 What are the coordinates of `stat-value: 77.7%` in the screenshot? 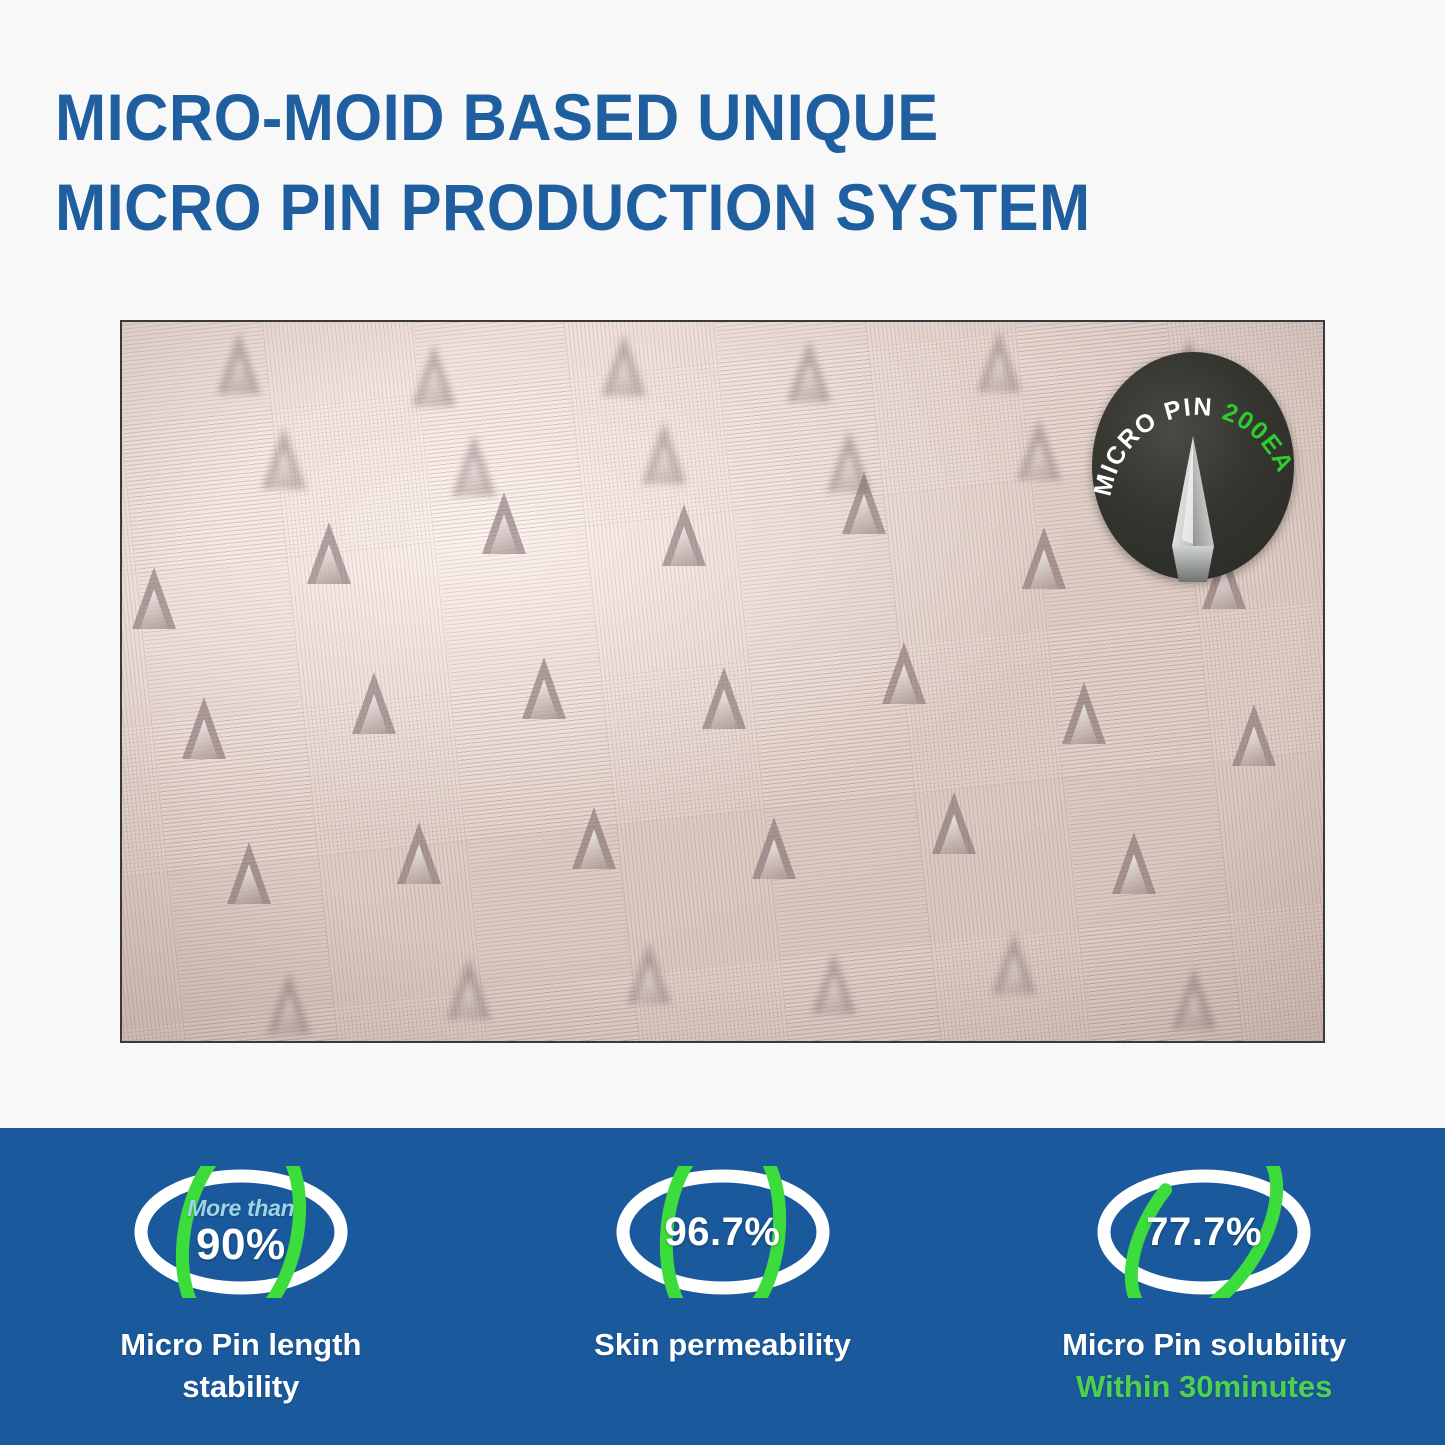 It's located at (1204, 1231).